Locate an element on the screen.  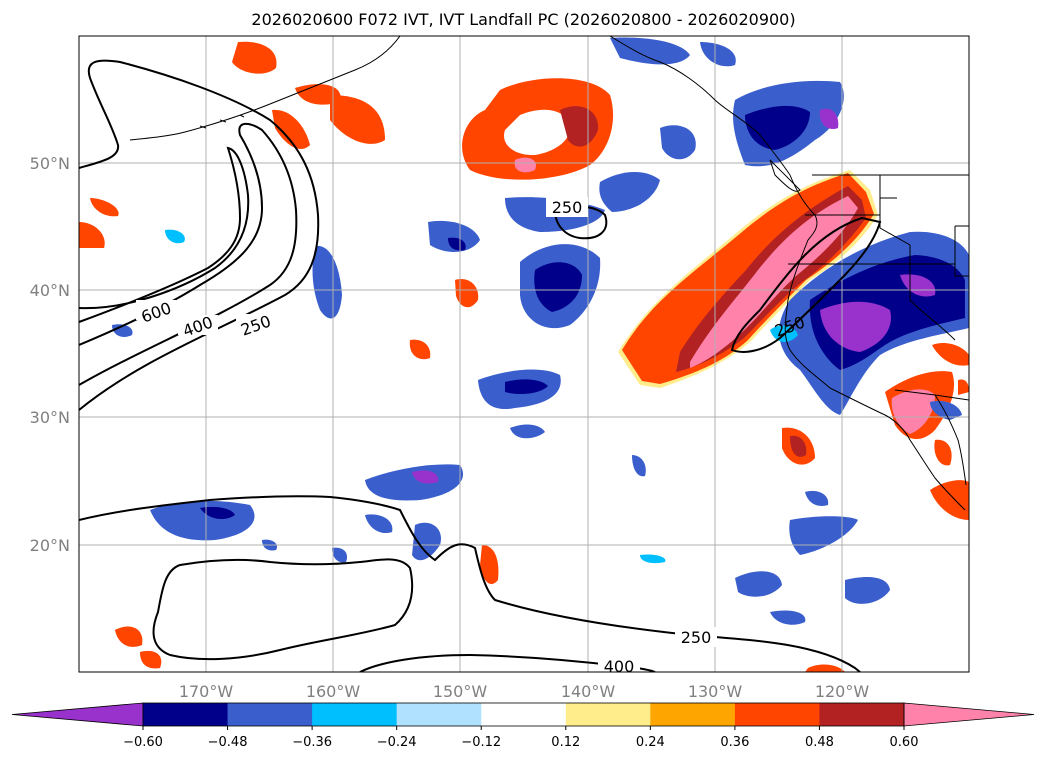
aleutian-chain is located at coordinates (187, 127).